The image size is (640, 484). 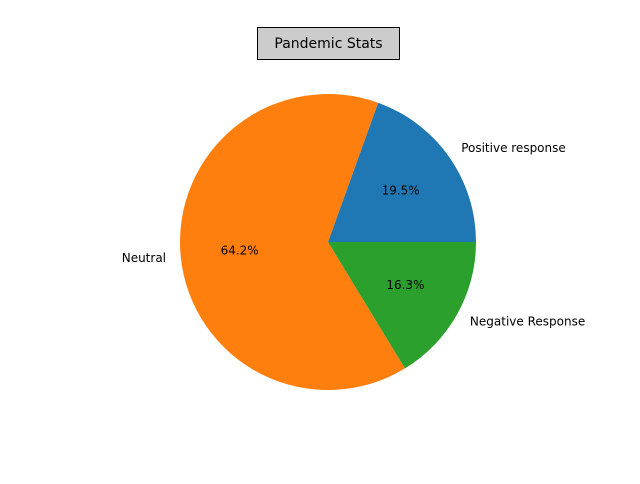 What do you see at coordinates (513, 148) in the screenshot?
I see `slice-label-positive-response: Positive response` at bounding box center [513, 148].